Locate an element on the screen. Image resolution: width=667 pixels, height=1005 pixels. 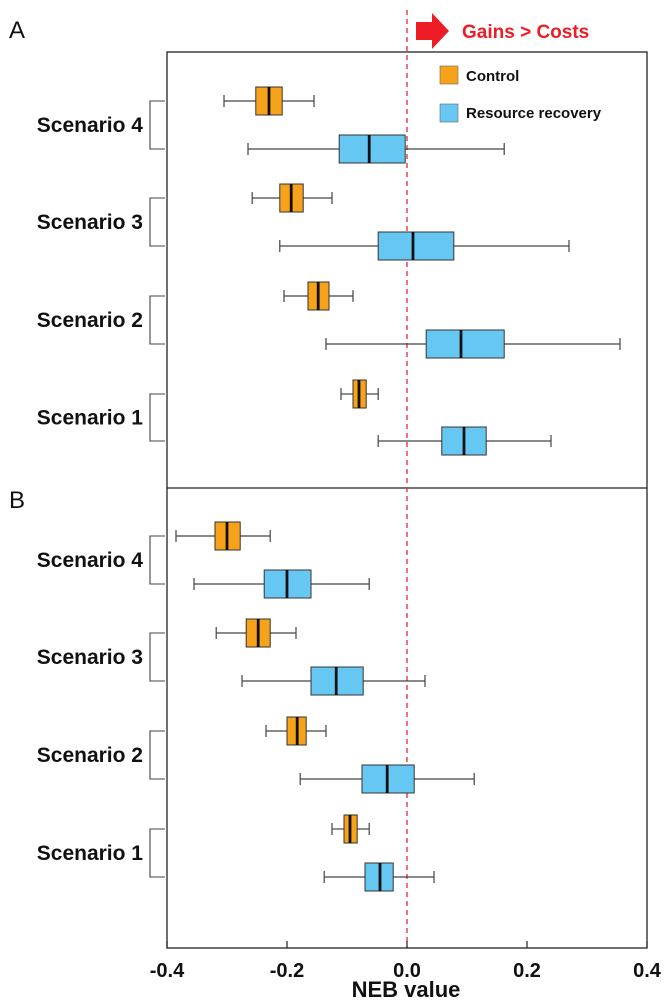
x-tick-label: -0.4 is located at coordinates (167, 971).